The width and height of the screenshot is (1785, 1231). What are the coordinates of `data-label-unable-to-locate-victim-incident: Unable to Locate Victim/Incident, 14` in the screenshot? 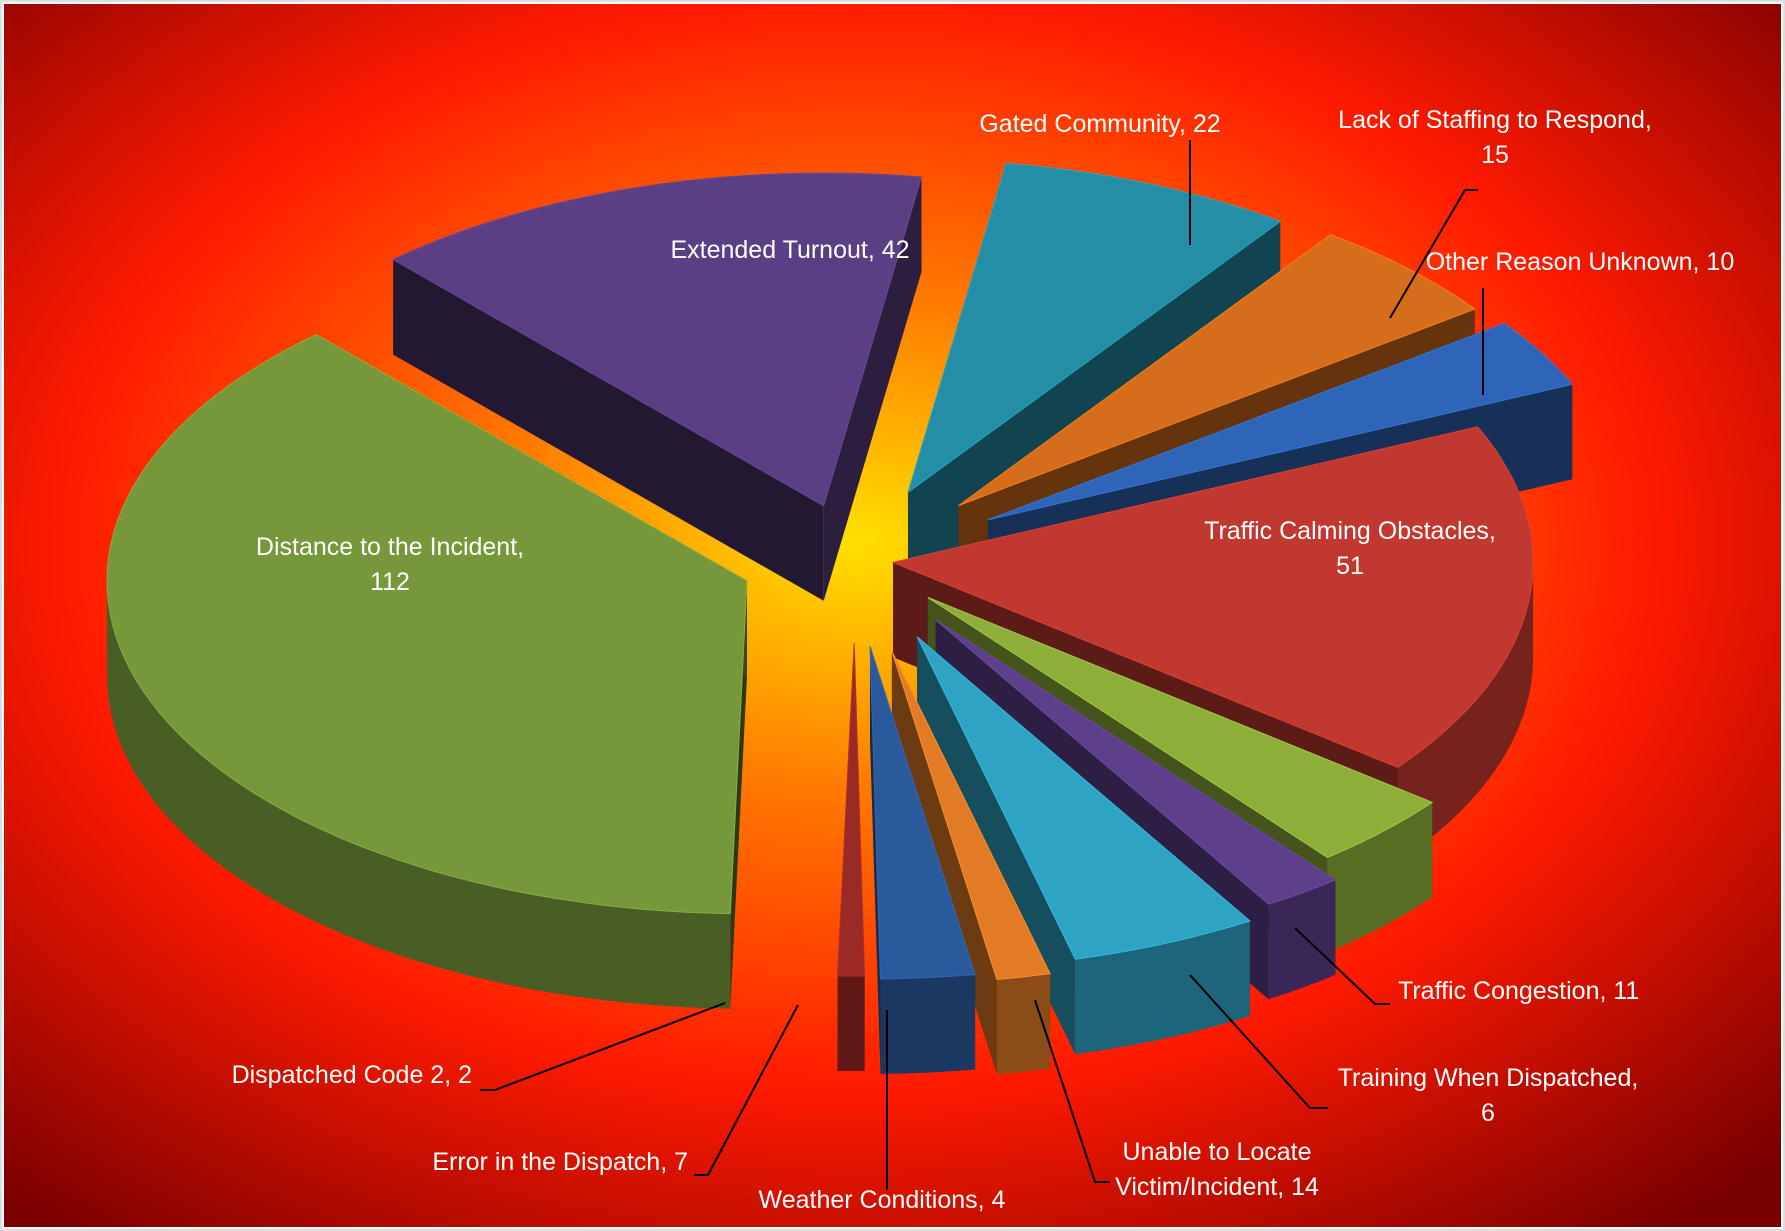 It's located at (1217, 1169).